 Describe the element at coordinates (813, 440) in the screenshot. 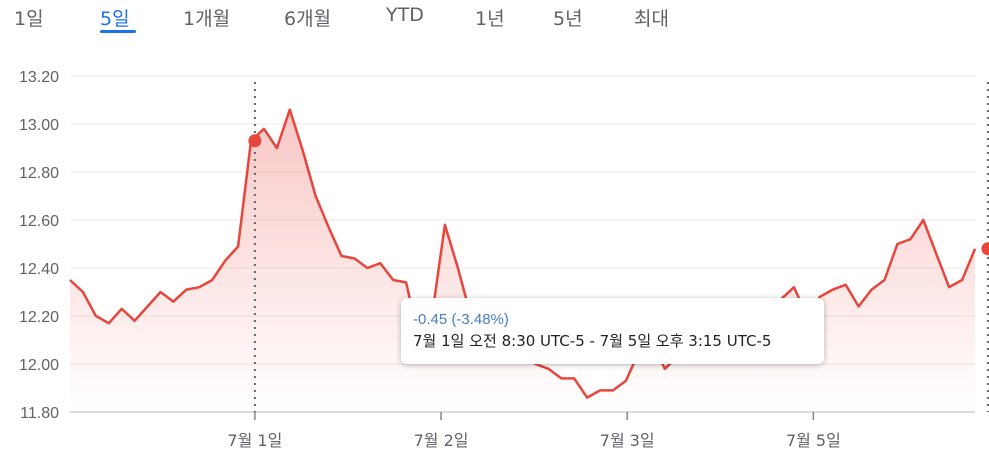

I see `x-tick-label: 7월 5일` at that location.